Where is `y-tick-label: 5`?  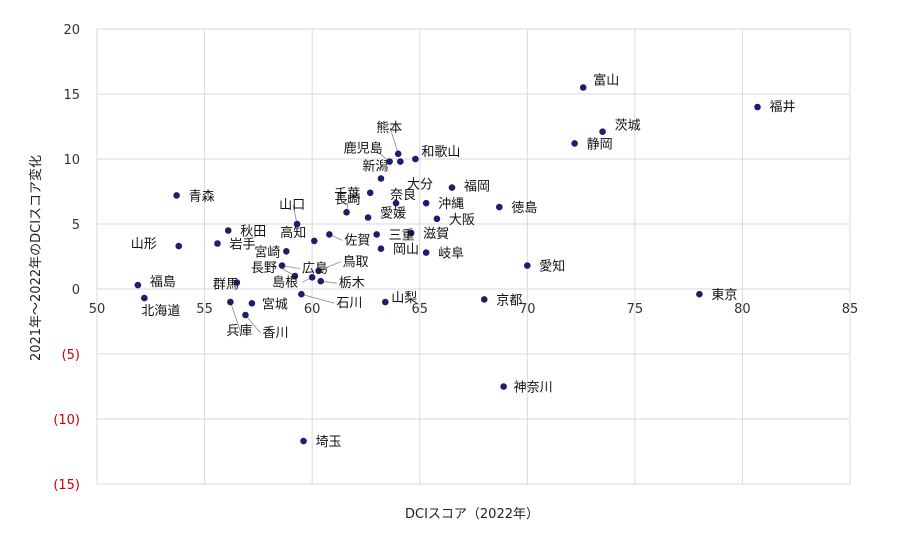 y-tick-label: 5 is located at coordinates (76, 225).